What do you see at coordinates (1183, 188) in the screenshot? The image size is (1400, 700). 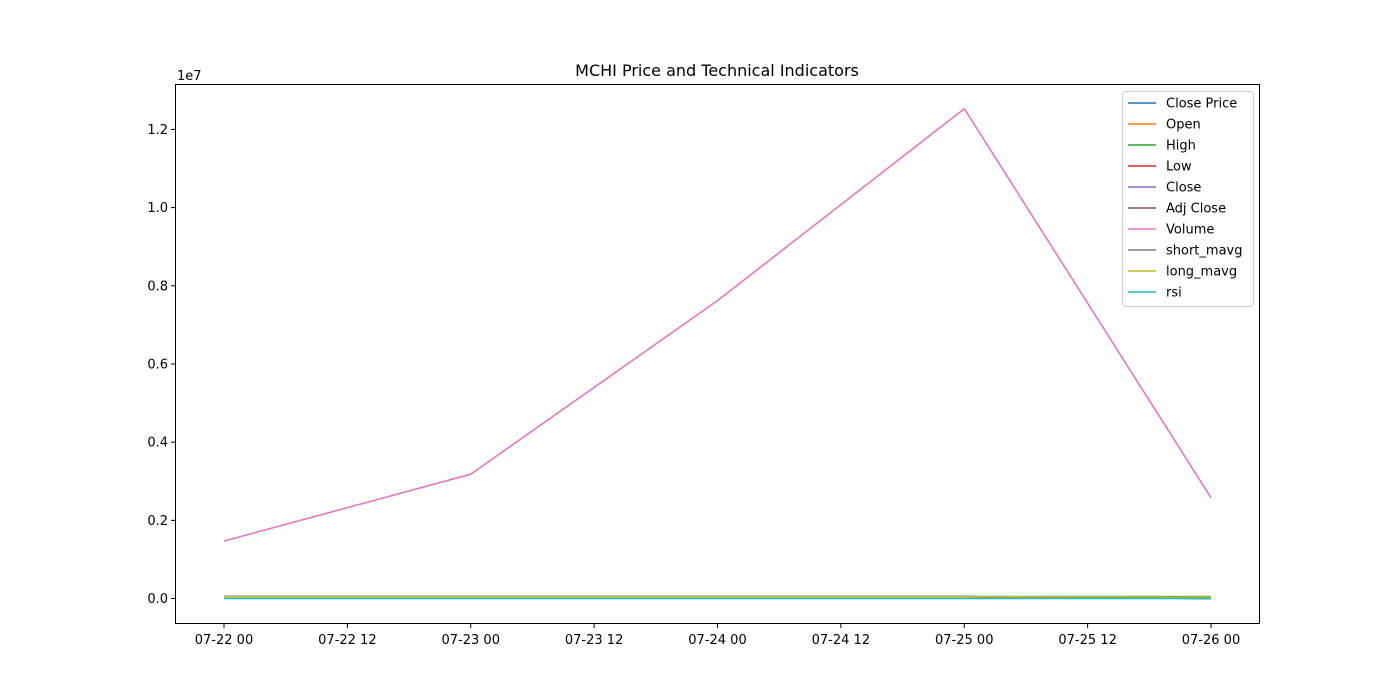 I see `legend-label: Close` at bounding box center [1183, 188].